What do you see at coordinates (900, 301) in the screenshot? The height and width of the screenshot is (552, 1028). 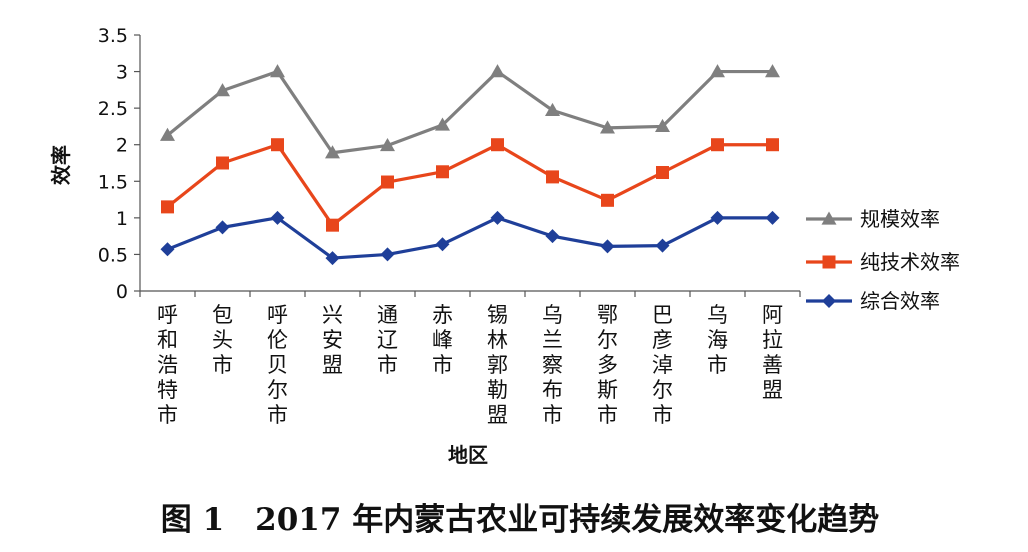 I see `legend-label: 综合效率` at bounding box center [900, 301].